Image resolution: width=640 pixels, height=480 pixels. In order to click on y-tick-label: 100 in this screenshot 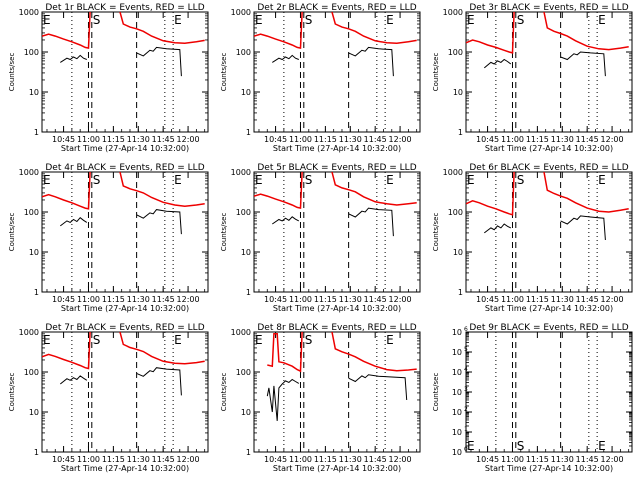, I will do `click(31, 52)`.